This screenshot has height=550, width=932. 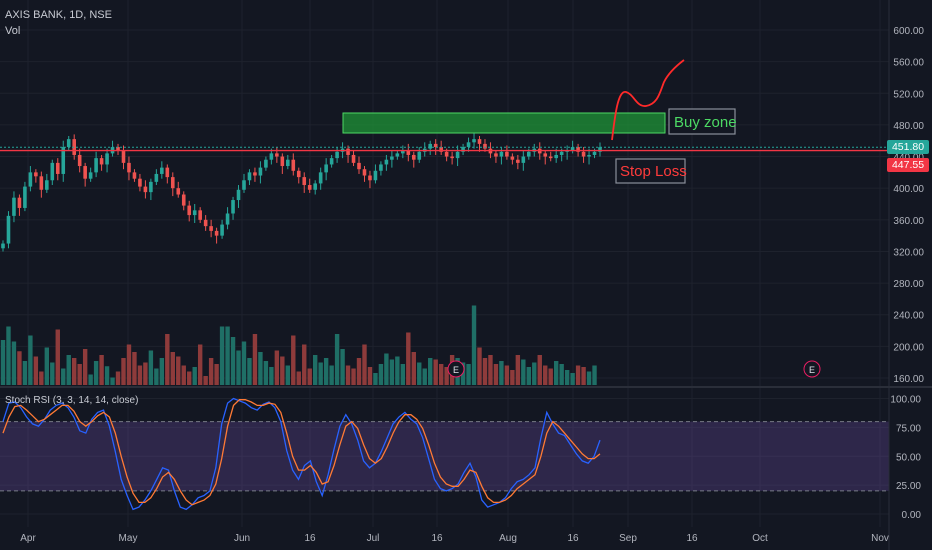 What do you see at coordinates (908, 164) in the screenshot?
I see `stop-loss-price-tag: 447.55` at bounding box center [908, 164].